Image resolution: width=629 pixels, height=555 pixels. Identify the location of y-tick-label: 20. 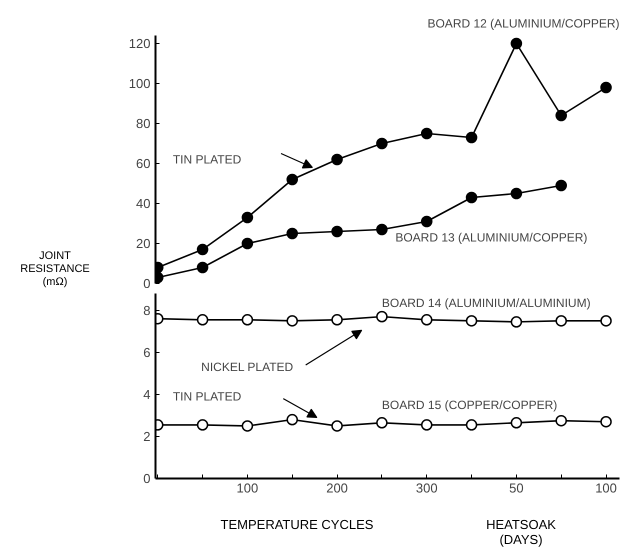
(143, 243).